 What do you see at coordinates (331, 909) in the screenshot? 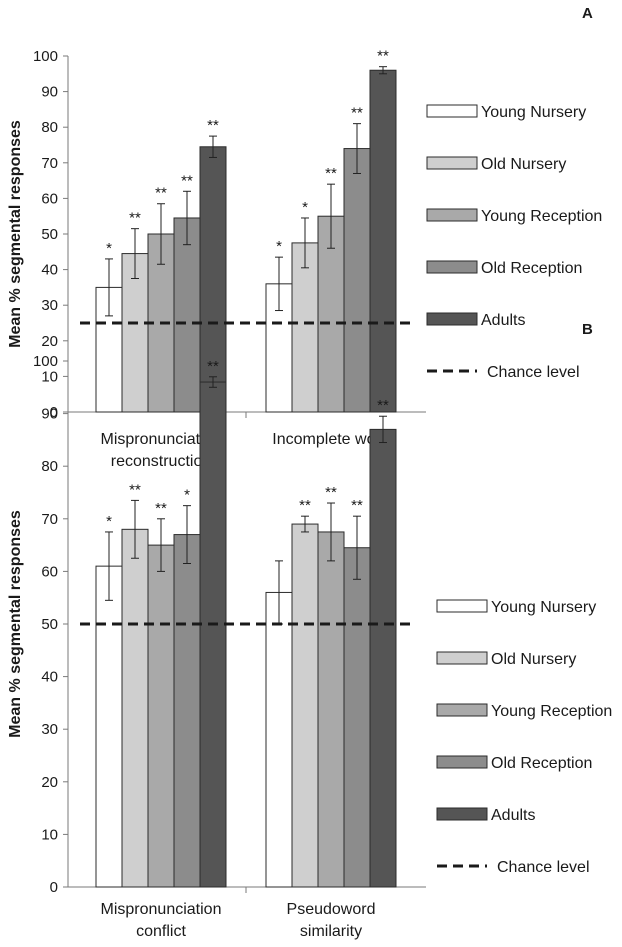
I see `category-label: Pseudoword` at bounding box center [331, 909].